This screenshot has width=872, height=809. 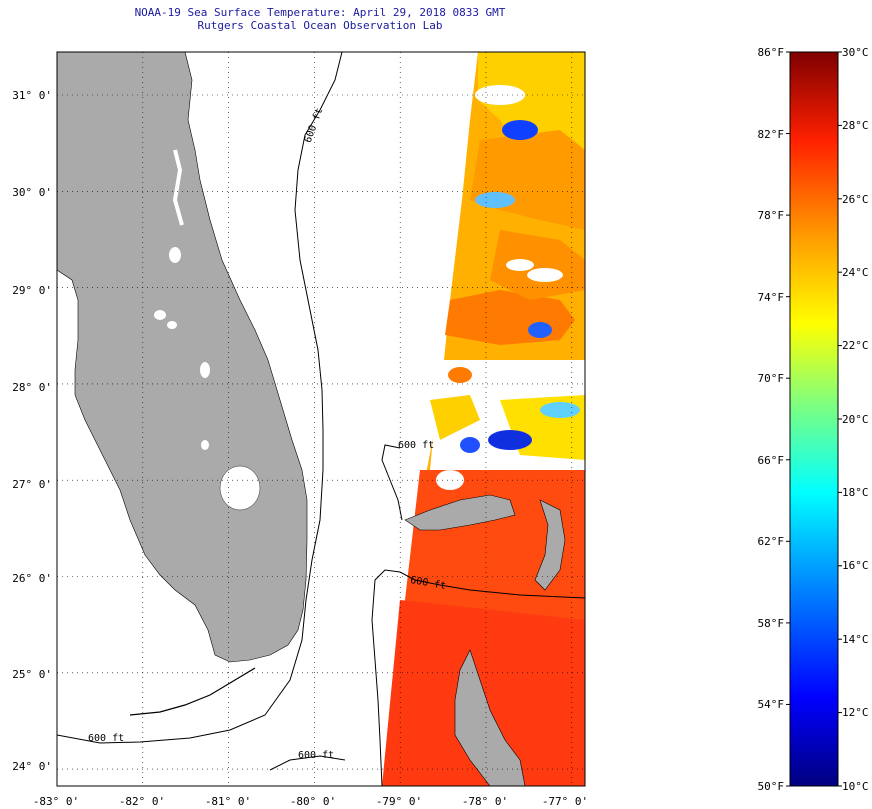 What do you see at coordinates (313, 801) in the screenshot?
I see `lon-label-80: -80° 0'` at bounding box center [313, 801].